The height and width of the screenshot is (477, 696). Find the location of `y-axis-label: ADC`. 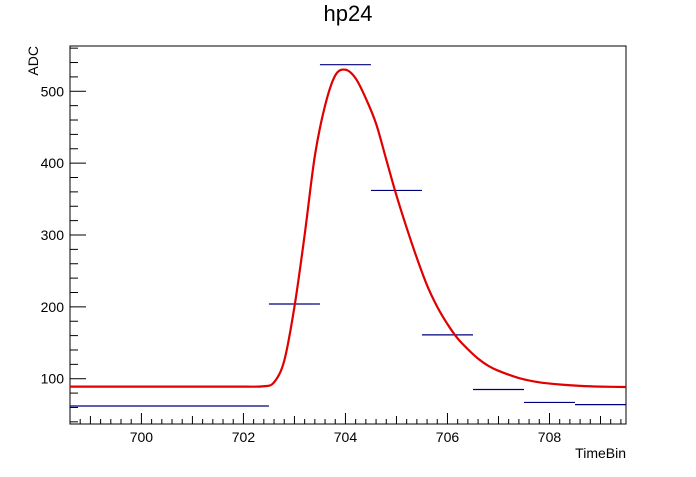

y-axis-label: ADC is located at coordinates (33, 61).